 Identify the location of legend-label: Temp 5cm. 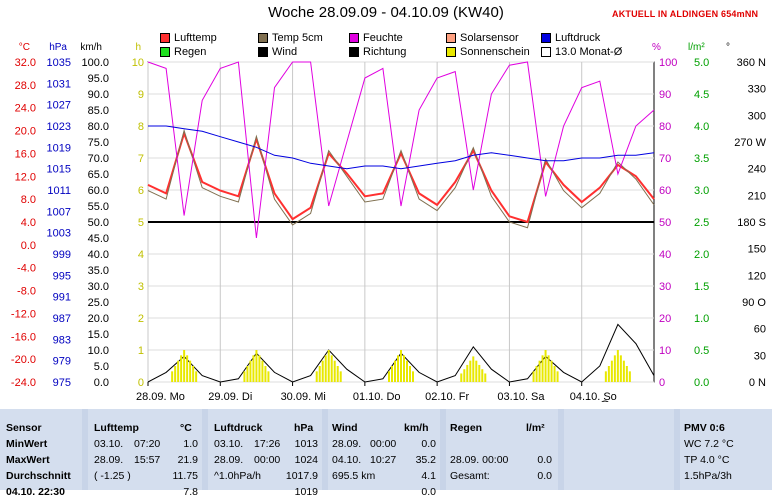
(297, 38).